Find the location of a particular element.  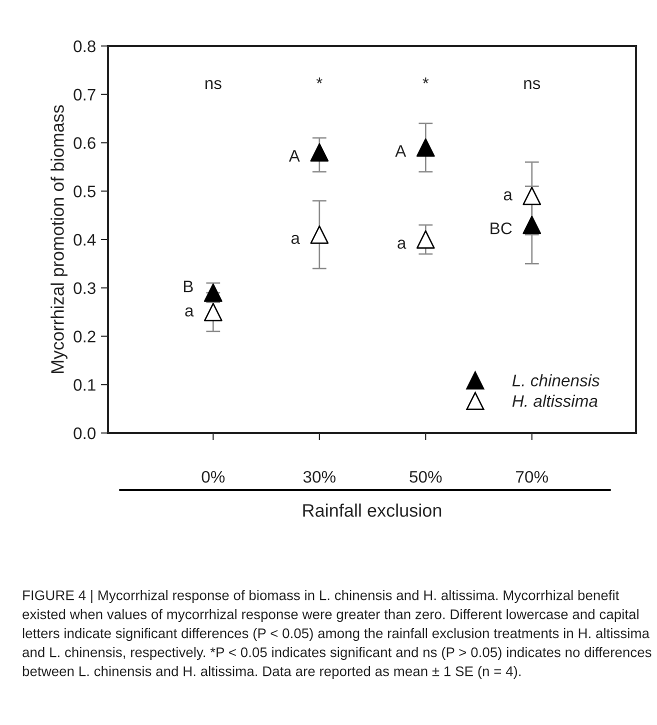

y-tick-label: 0.0 is located at coordinates (85, 433).